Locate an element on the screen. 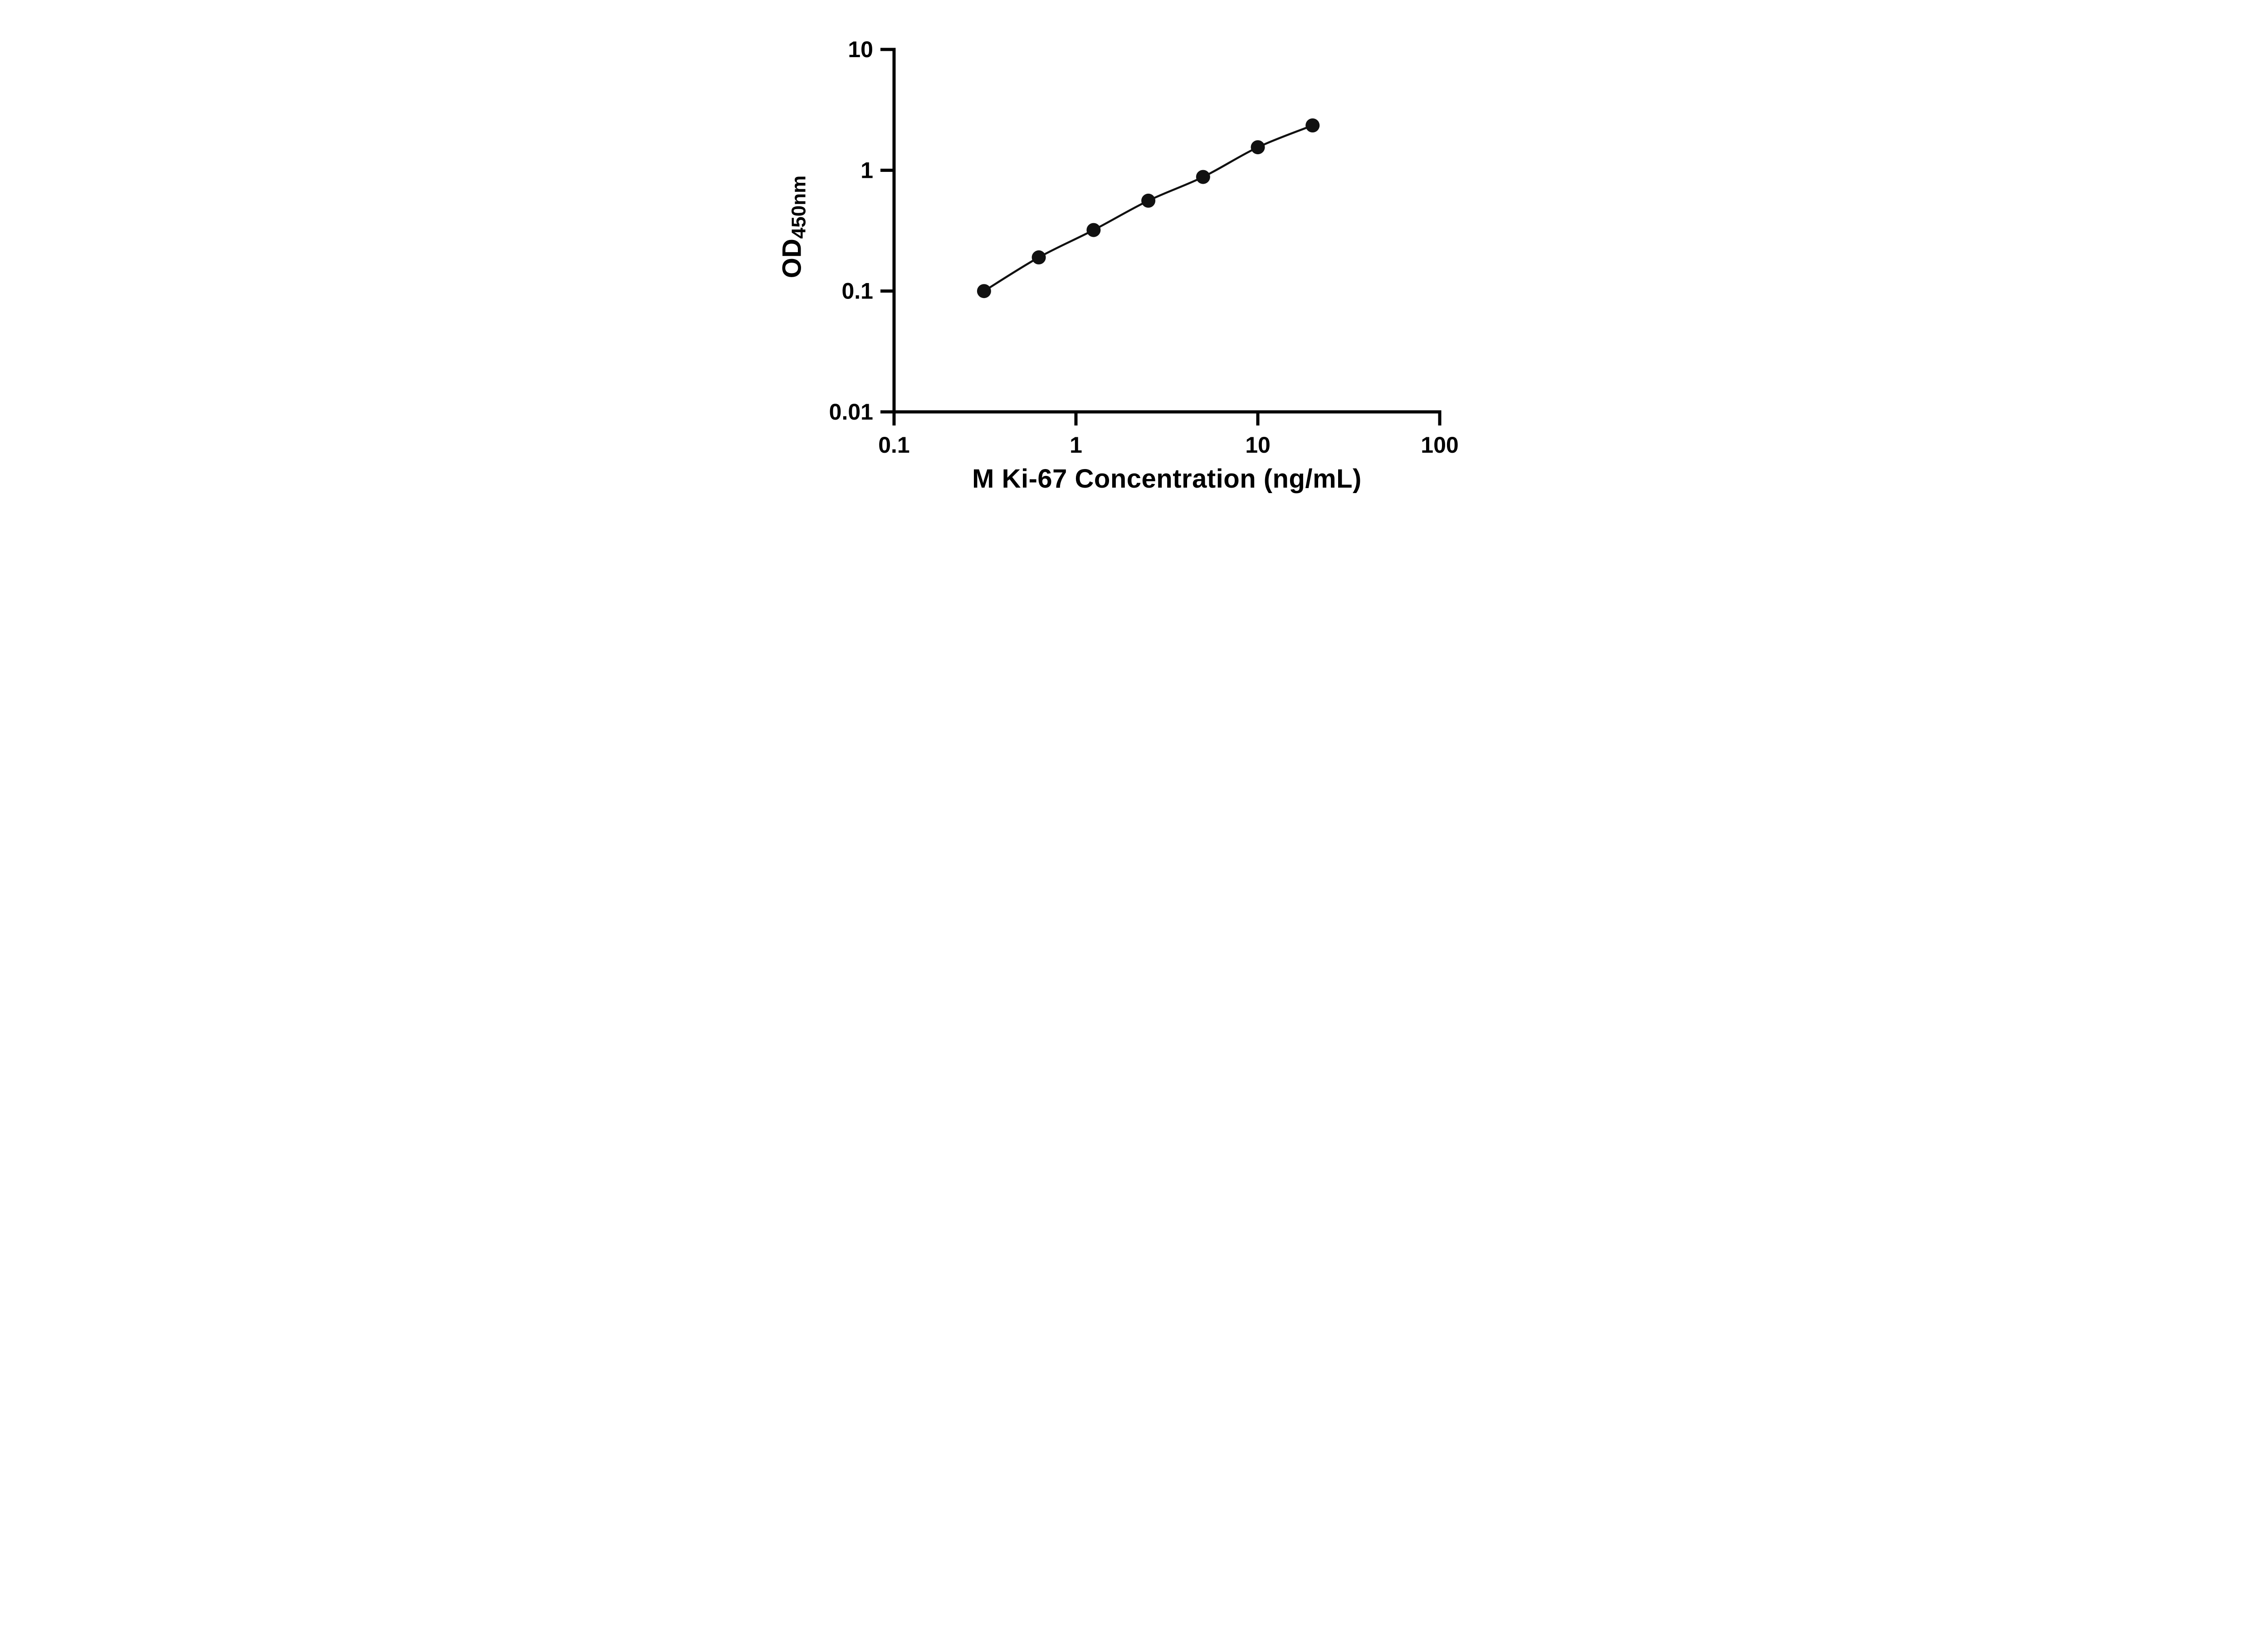 This screenshot has height=1633, width=2268. y-tick-label: 0.1 is located at coordinates (857, 291).